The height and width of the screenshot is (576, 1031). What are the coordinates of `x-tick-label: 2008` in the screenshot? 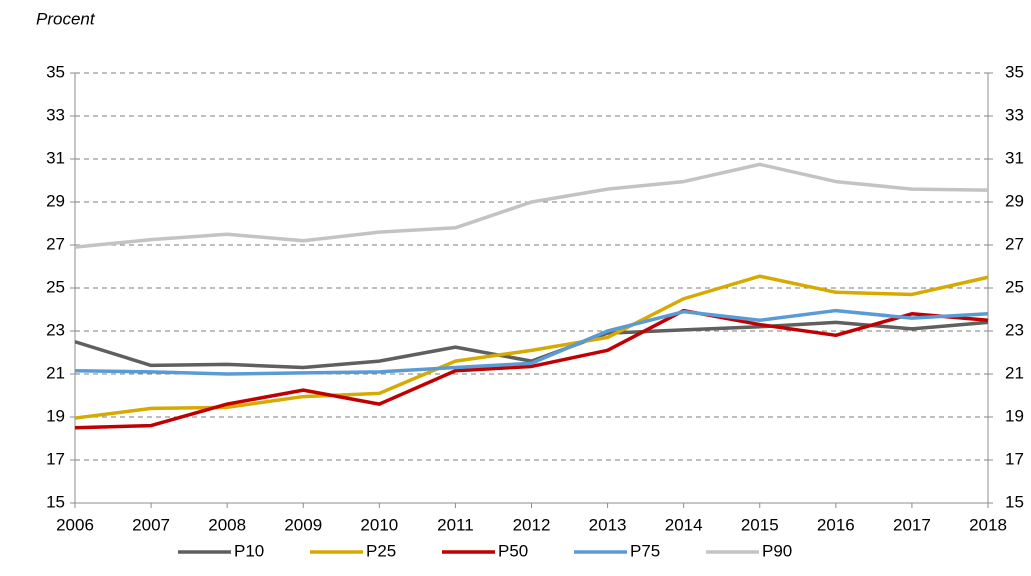 It's located at (227, 524).